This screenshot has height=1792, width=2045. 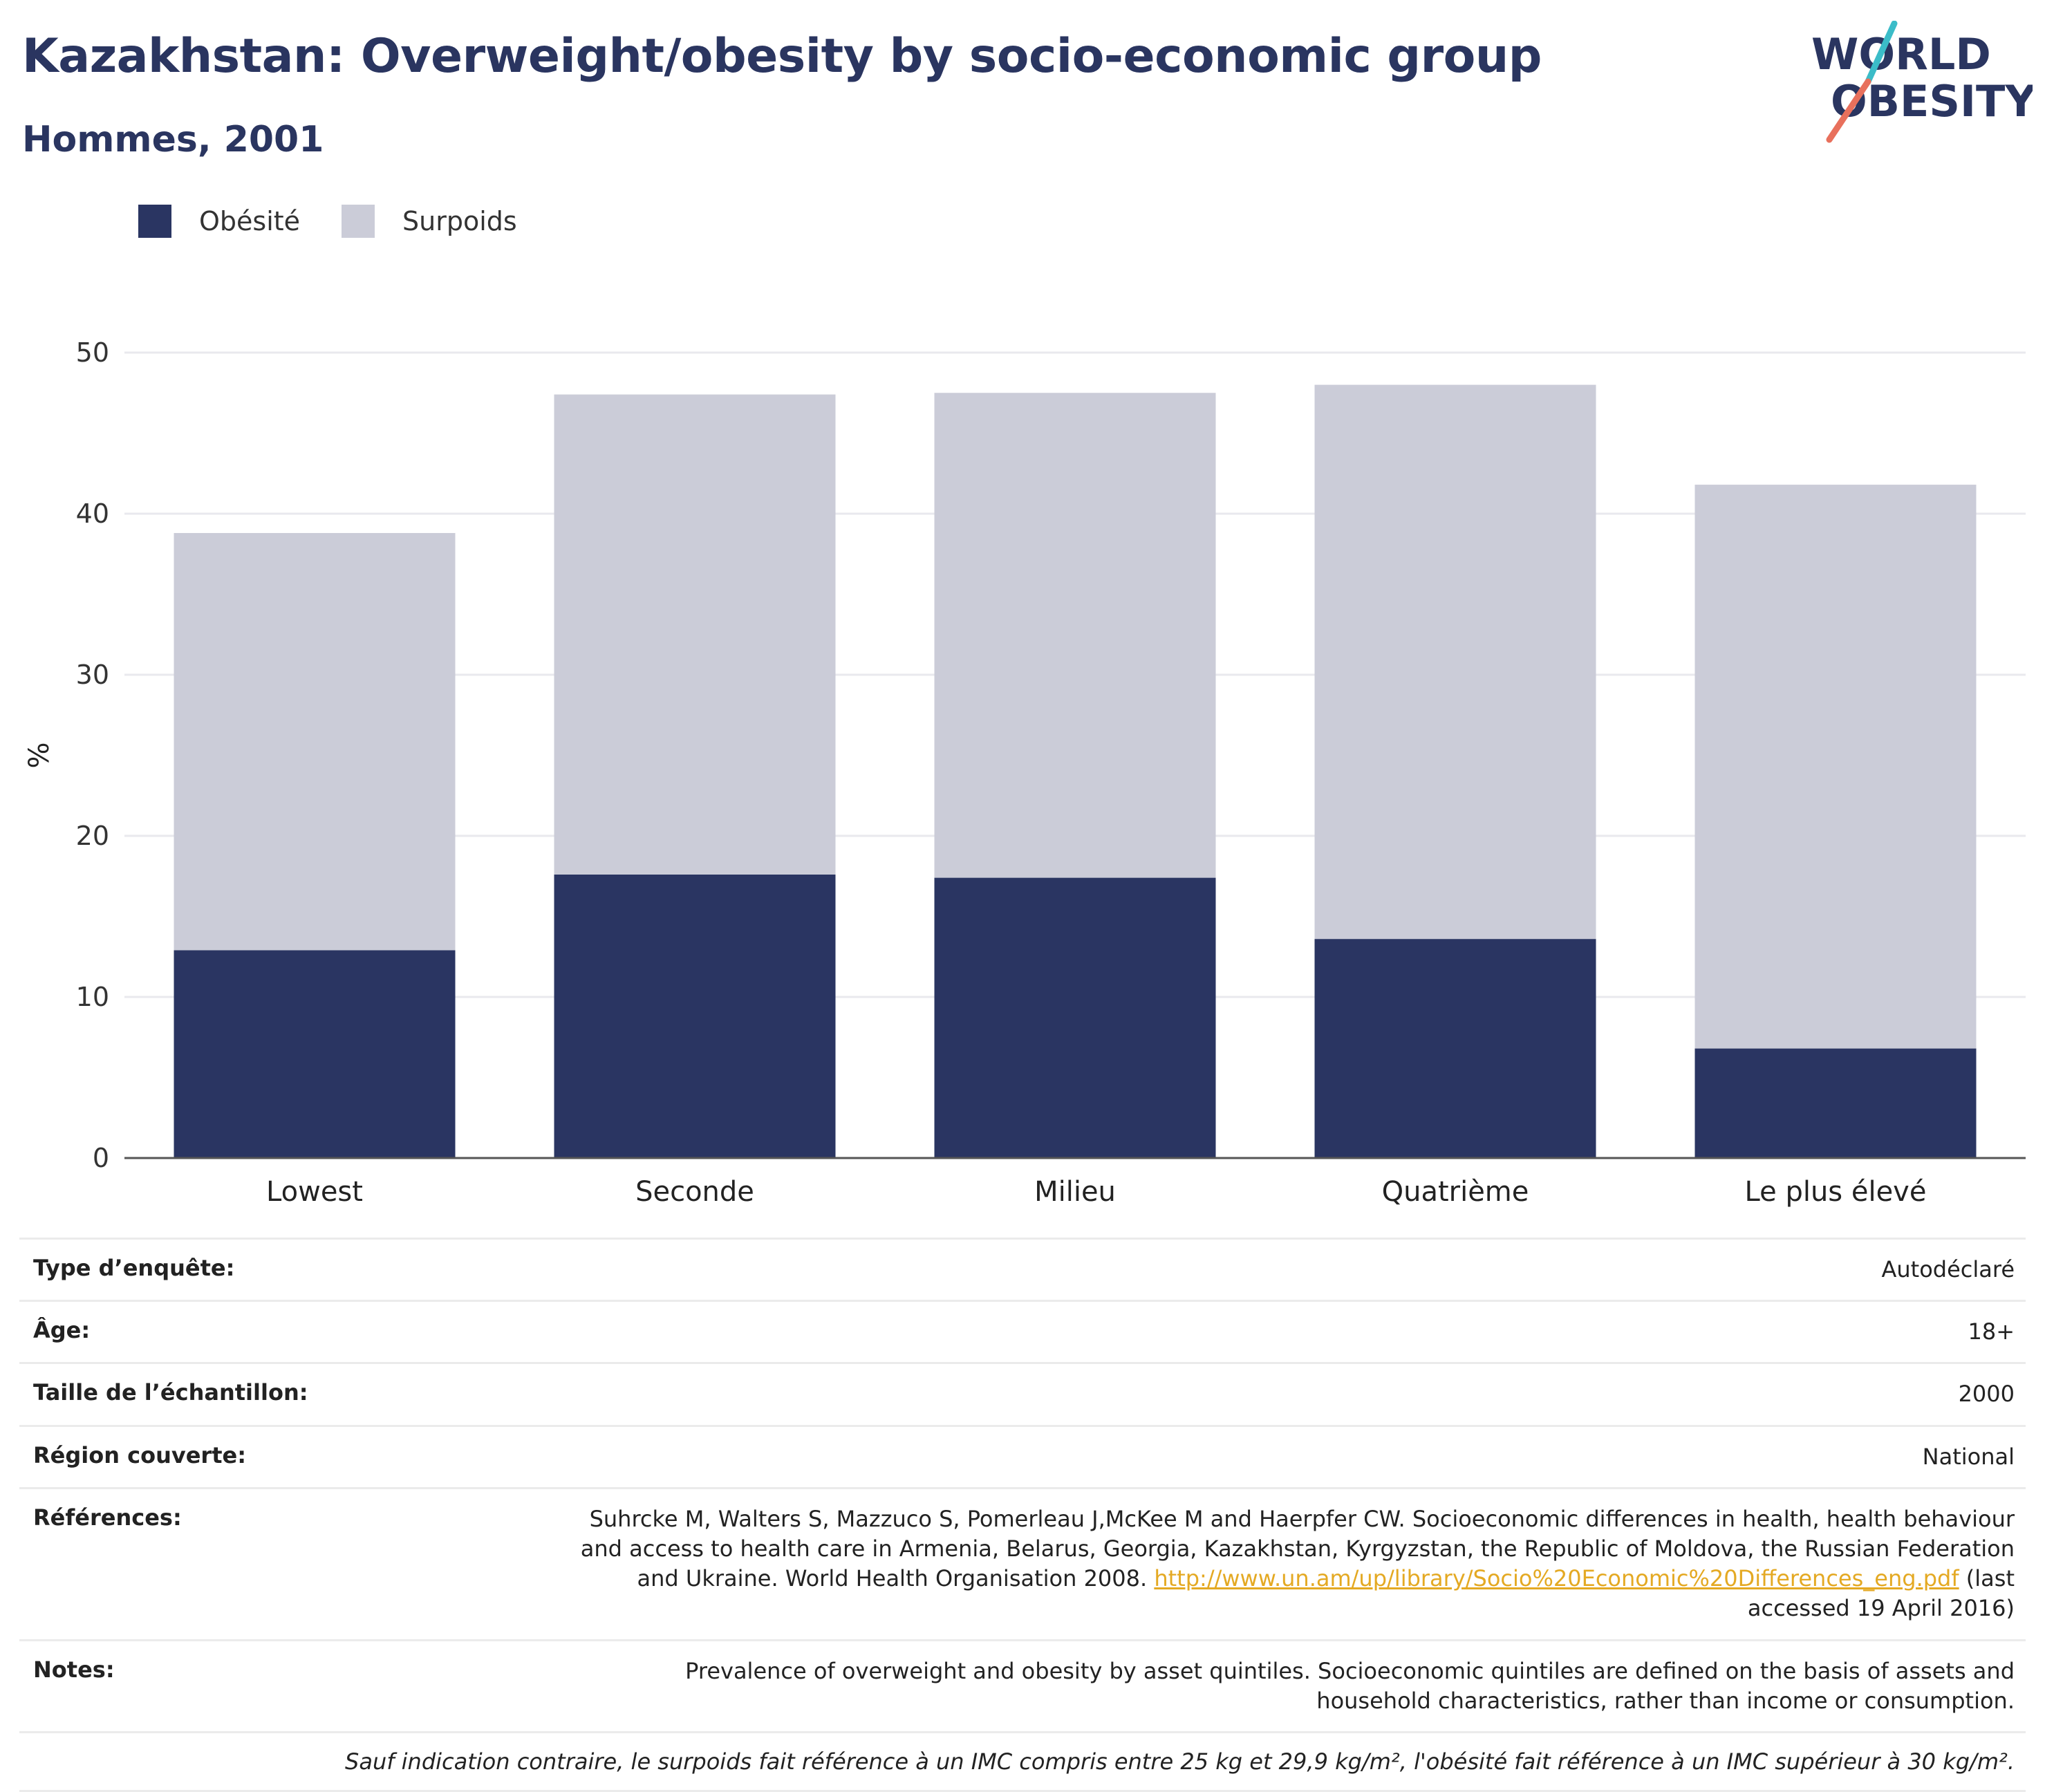 What do you see at coordinates (1022, 1455) in the screenshot?
I see `meta-row-region: Région couverte: National` at bounding box center [1022, 1455].